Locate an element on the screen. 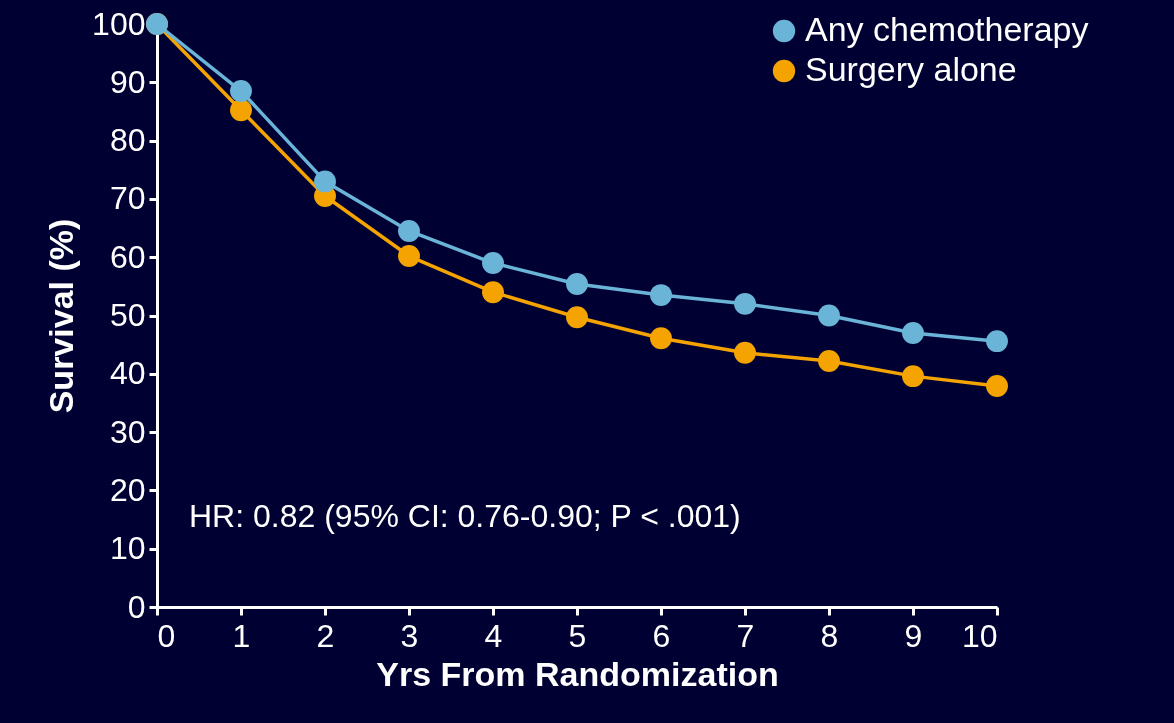  y-tick-label: 90 is located at coordinates (127, 81).